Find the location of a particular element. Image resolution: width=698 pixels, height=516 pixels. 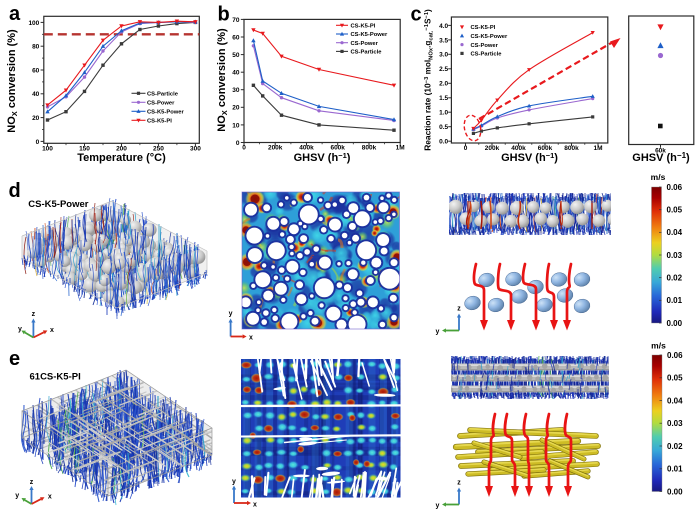

svg-text: a is located at coordinates (15, 14).